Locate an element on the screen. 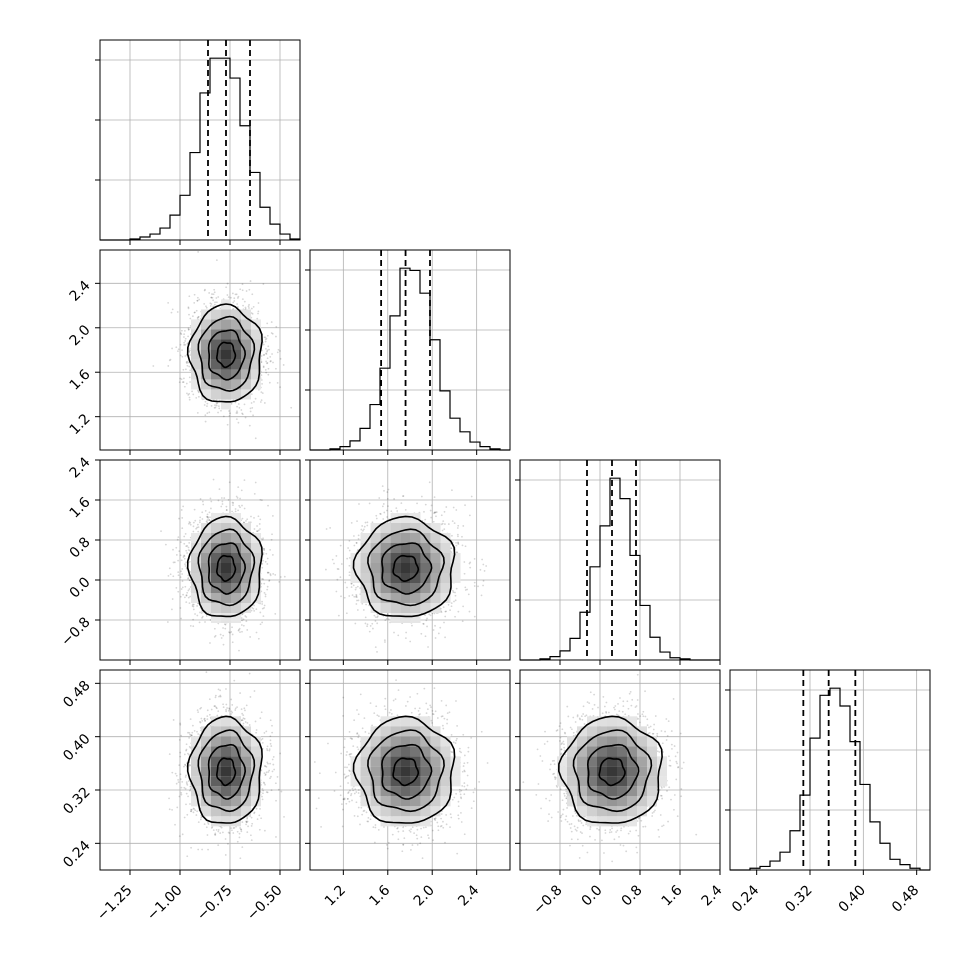 This screenshot has height=970, width=970. x-tick-label: 0.24 is located at coordinates (745, 898).